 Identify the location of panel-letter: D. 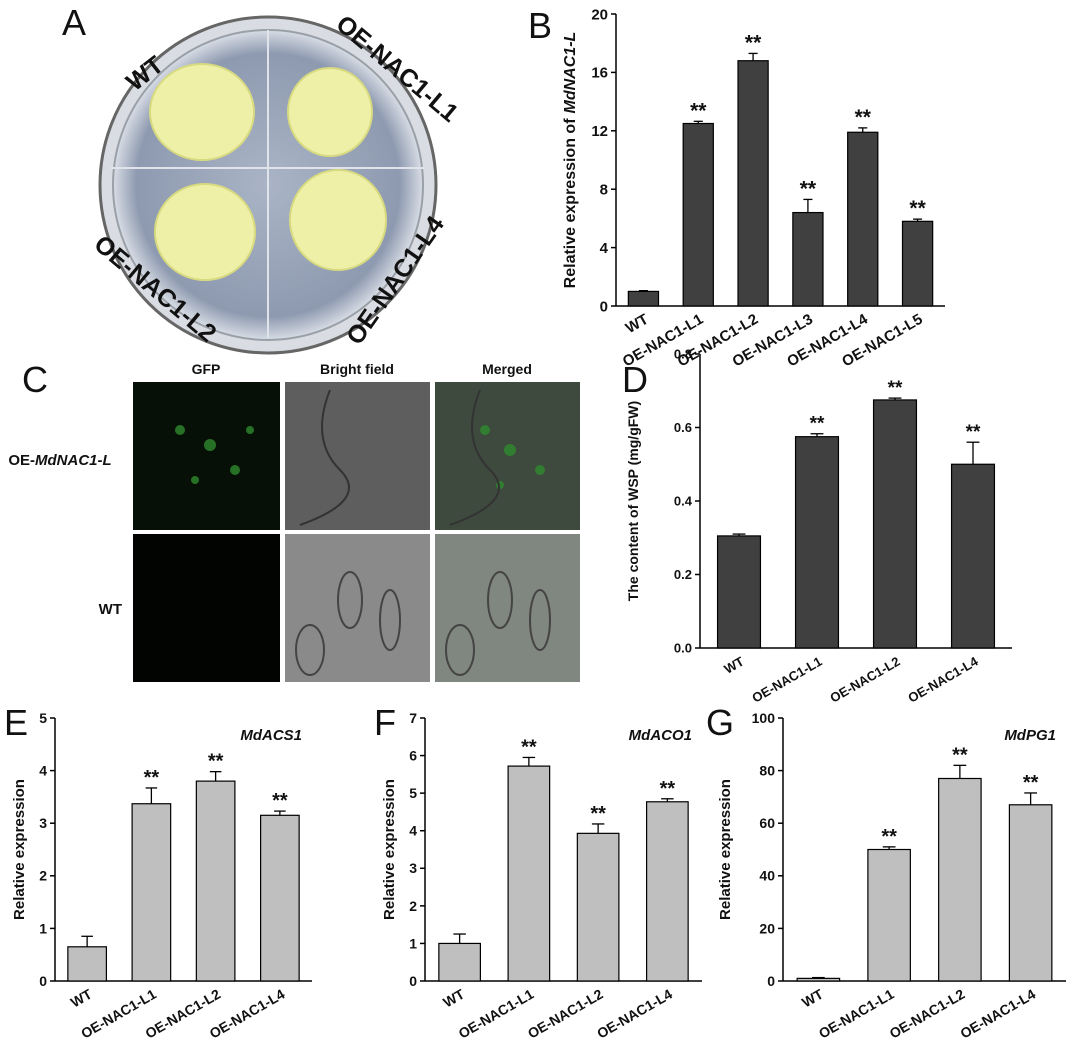
(635, 379).